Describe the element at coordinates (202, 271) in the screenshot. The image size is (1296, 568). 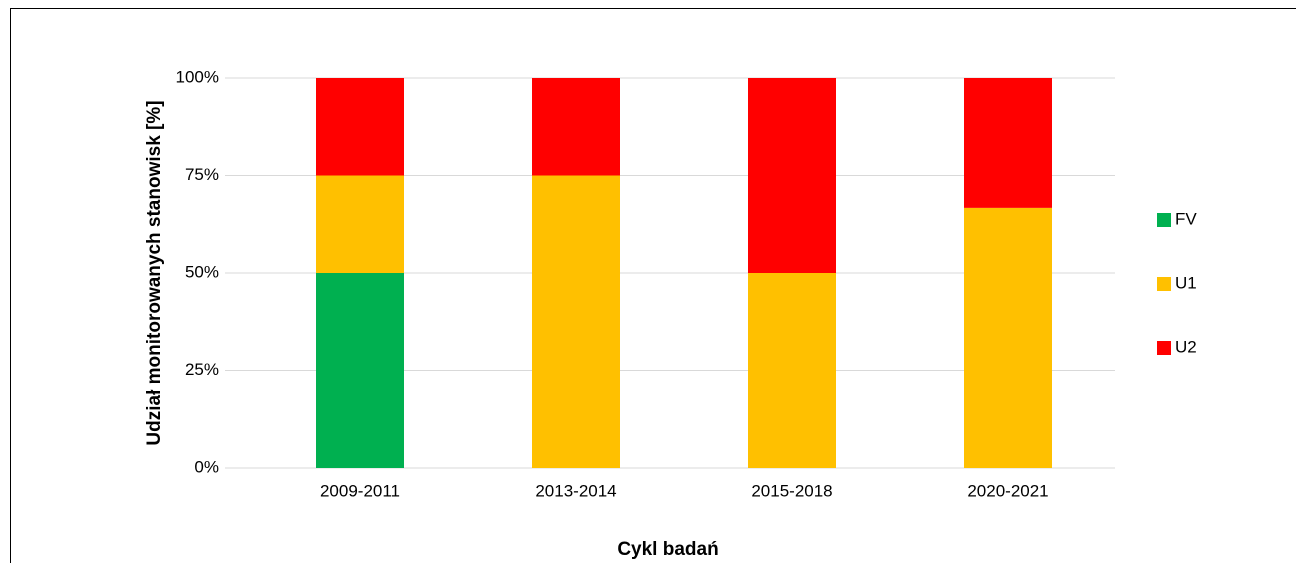
I see `y-tick-label: 50%` at that location.